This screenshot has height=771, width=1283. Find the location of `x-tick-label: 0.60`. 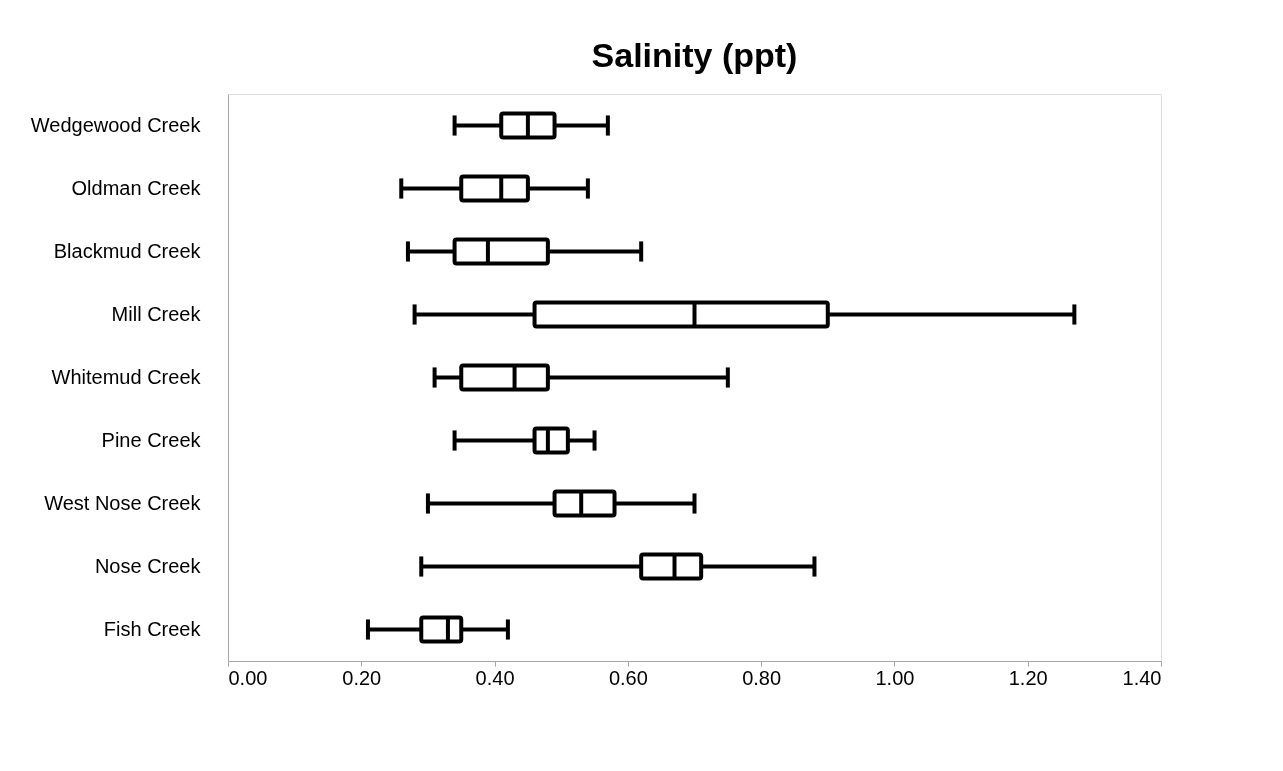

x-tick-label: 0.60 is located at coordinates (628, 677).